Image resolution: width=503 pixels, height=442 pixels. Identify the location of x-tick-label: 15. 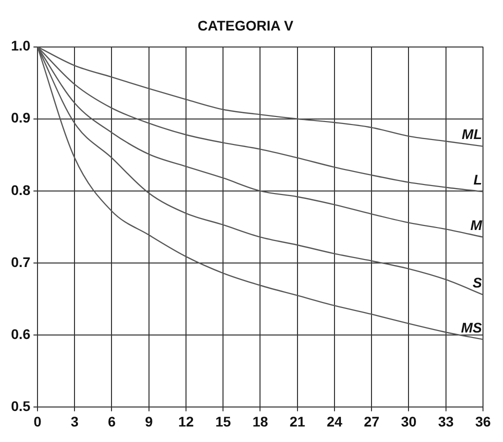
(223, 421).